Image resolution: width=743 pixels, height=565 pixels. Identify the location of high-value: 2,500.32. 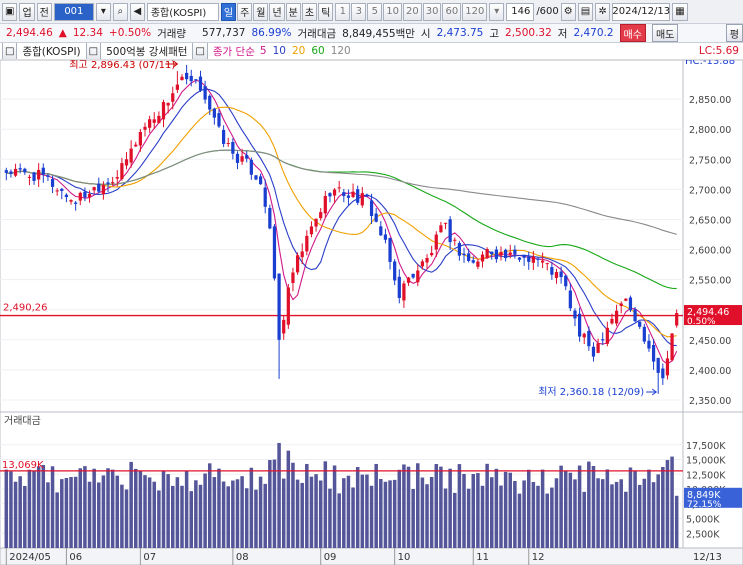
(528, 33).